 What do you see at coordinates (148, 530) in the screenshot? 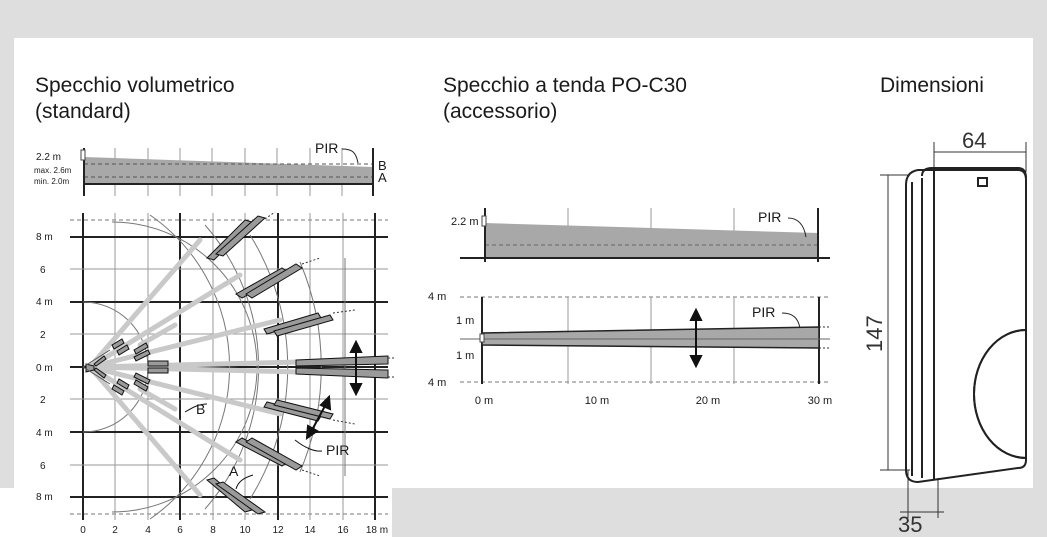
I see `vol-x-label-2: 4` at bounding box center [148, 530].